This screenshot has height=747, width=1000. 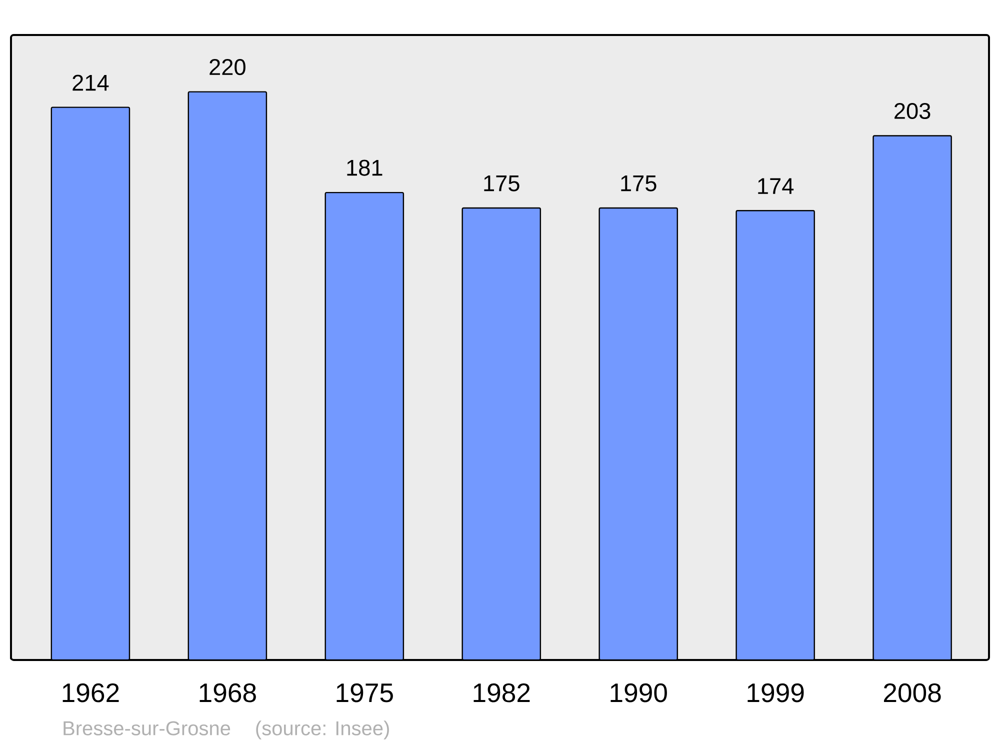 What do you see at coordinates (912, 692) in the screenshot?
I see `x-tick-label: 2008` at bounding box center [912, 692].